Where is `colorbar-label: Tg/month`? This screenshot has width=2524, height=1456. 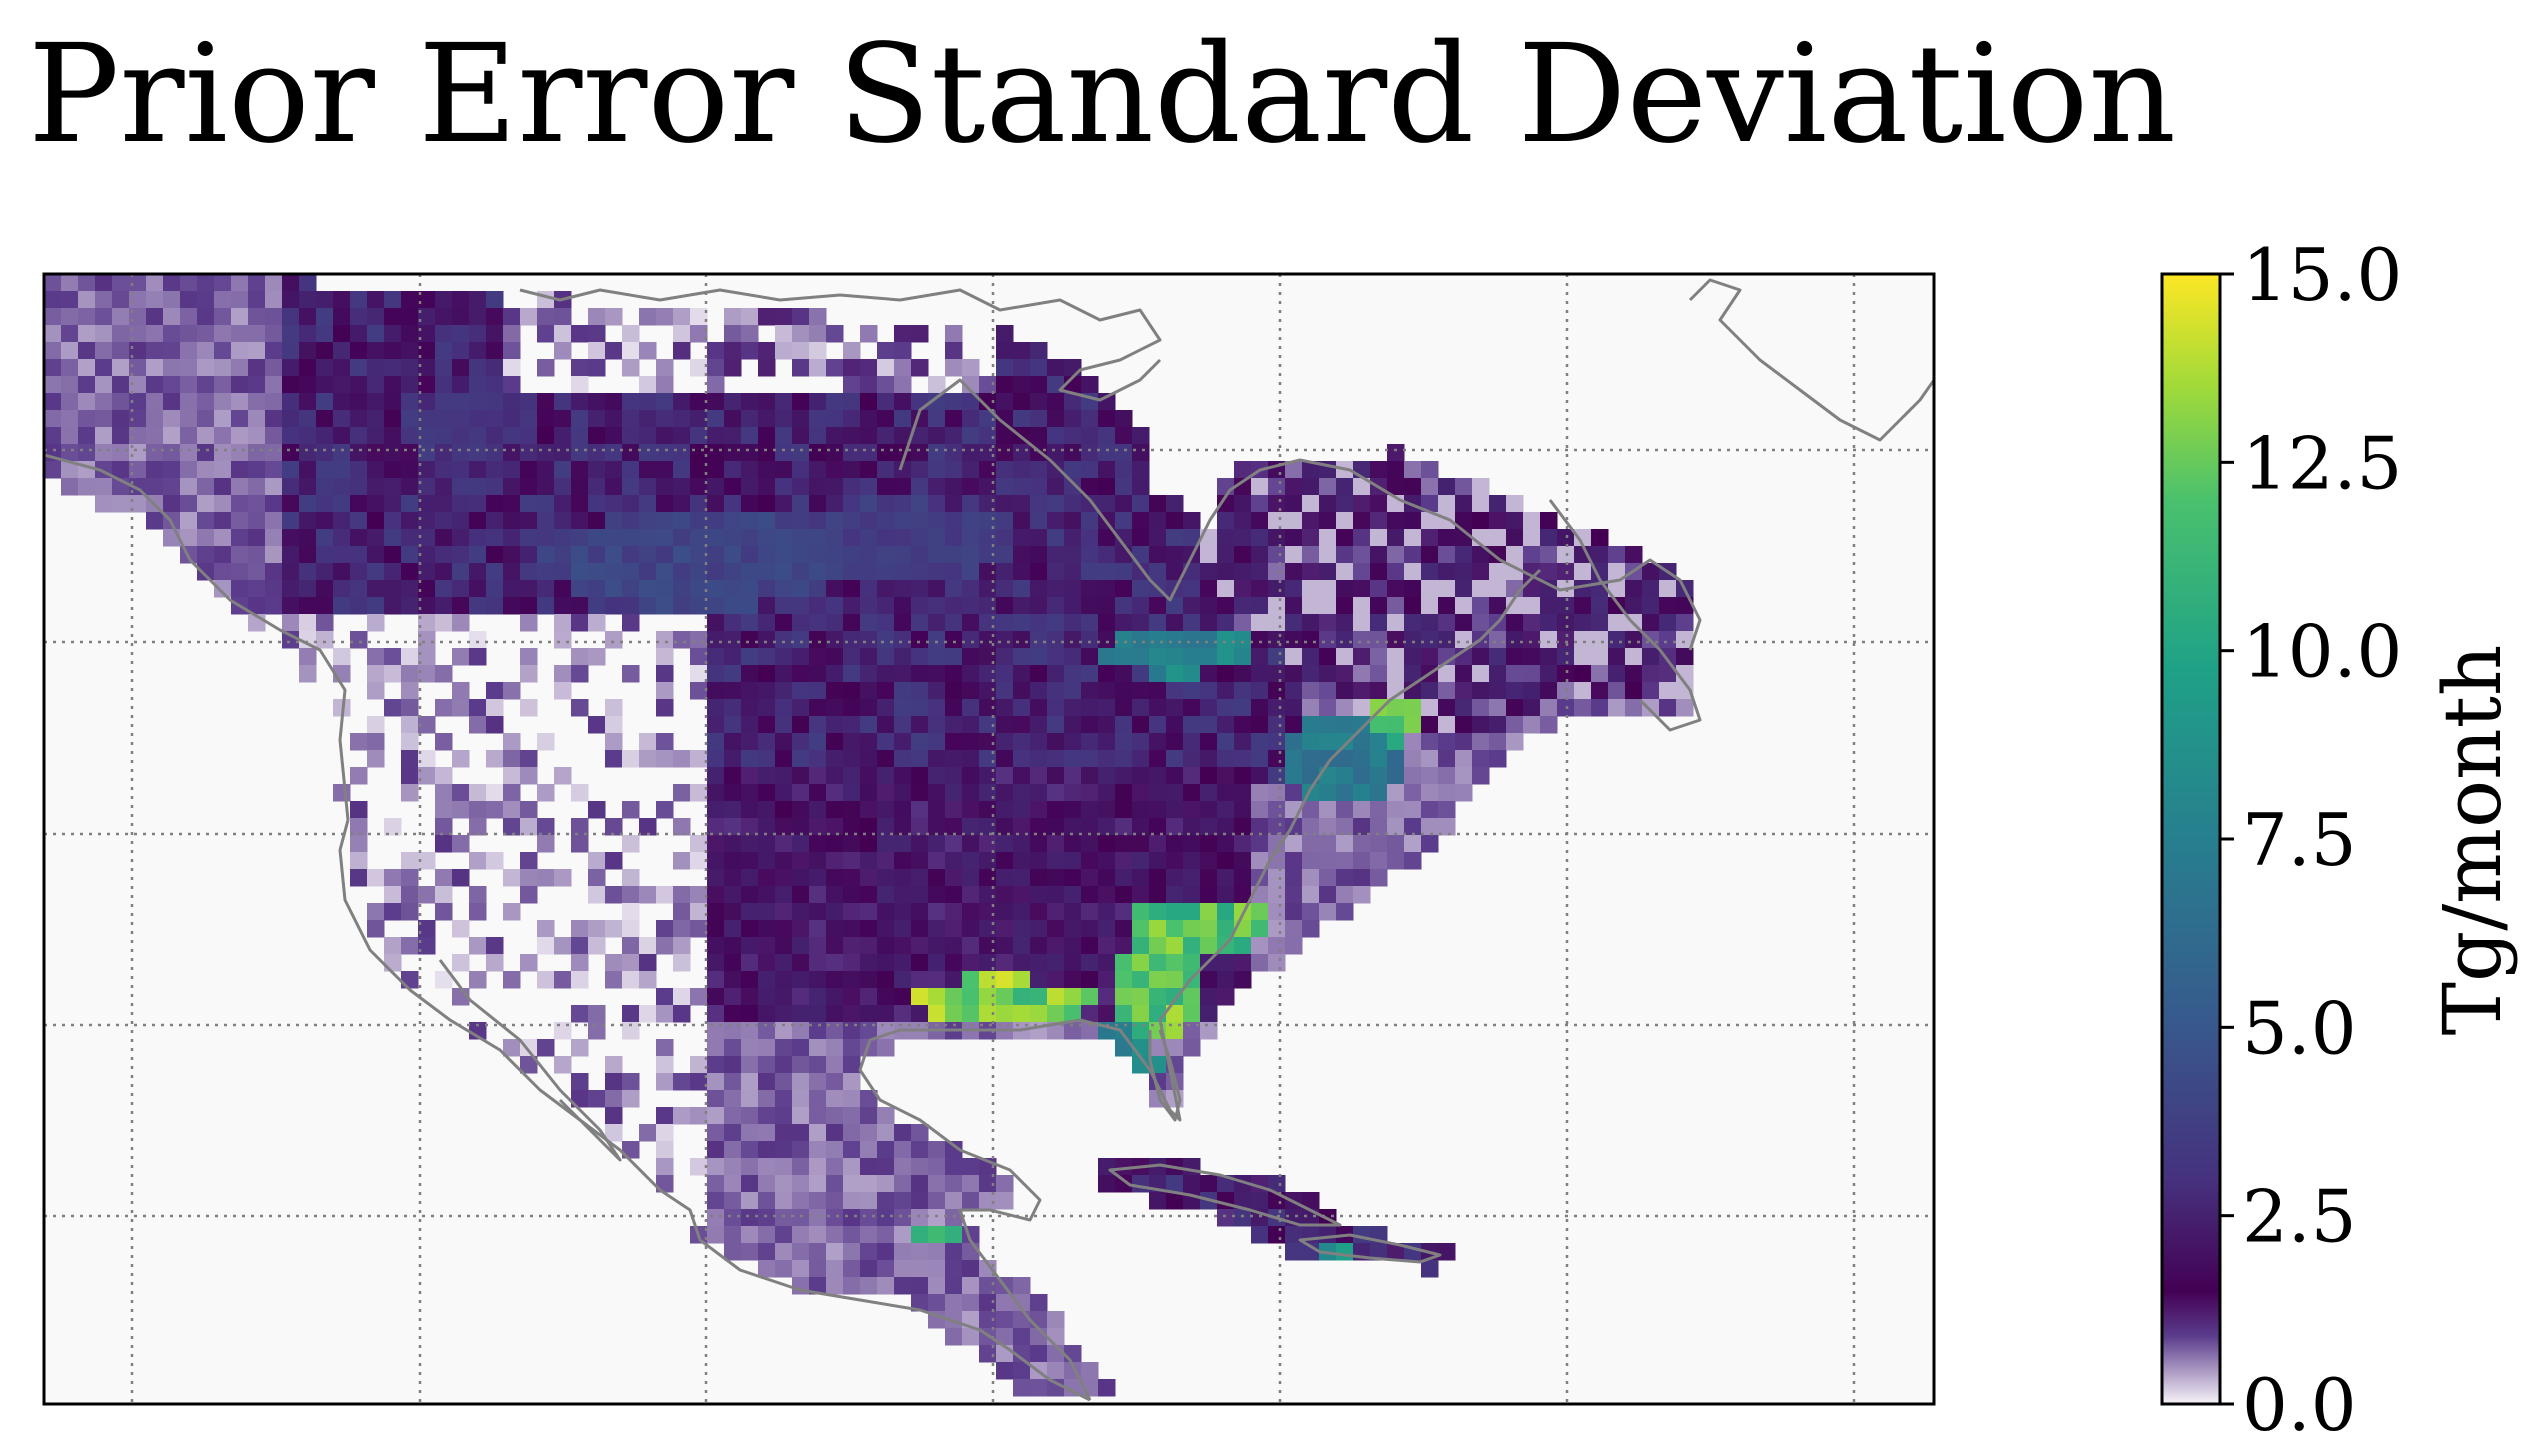 colorbar-label: Tg/month is located at coordinates (2472, 840).